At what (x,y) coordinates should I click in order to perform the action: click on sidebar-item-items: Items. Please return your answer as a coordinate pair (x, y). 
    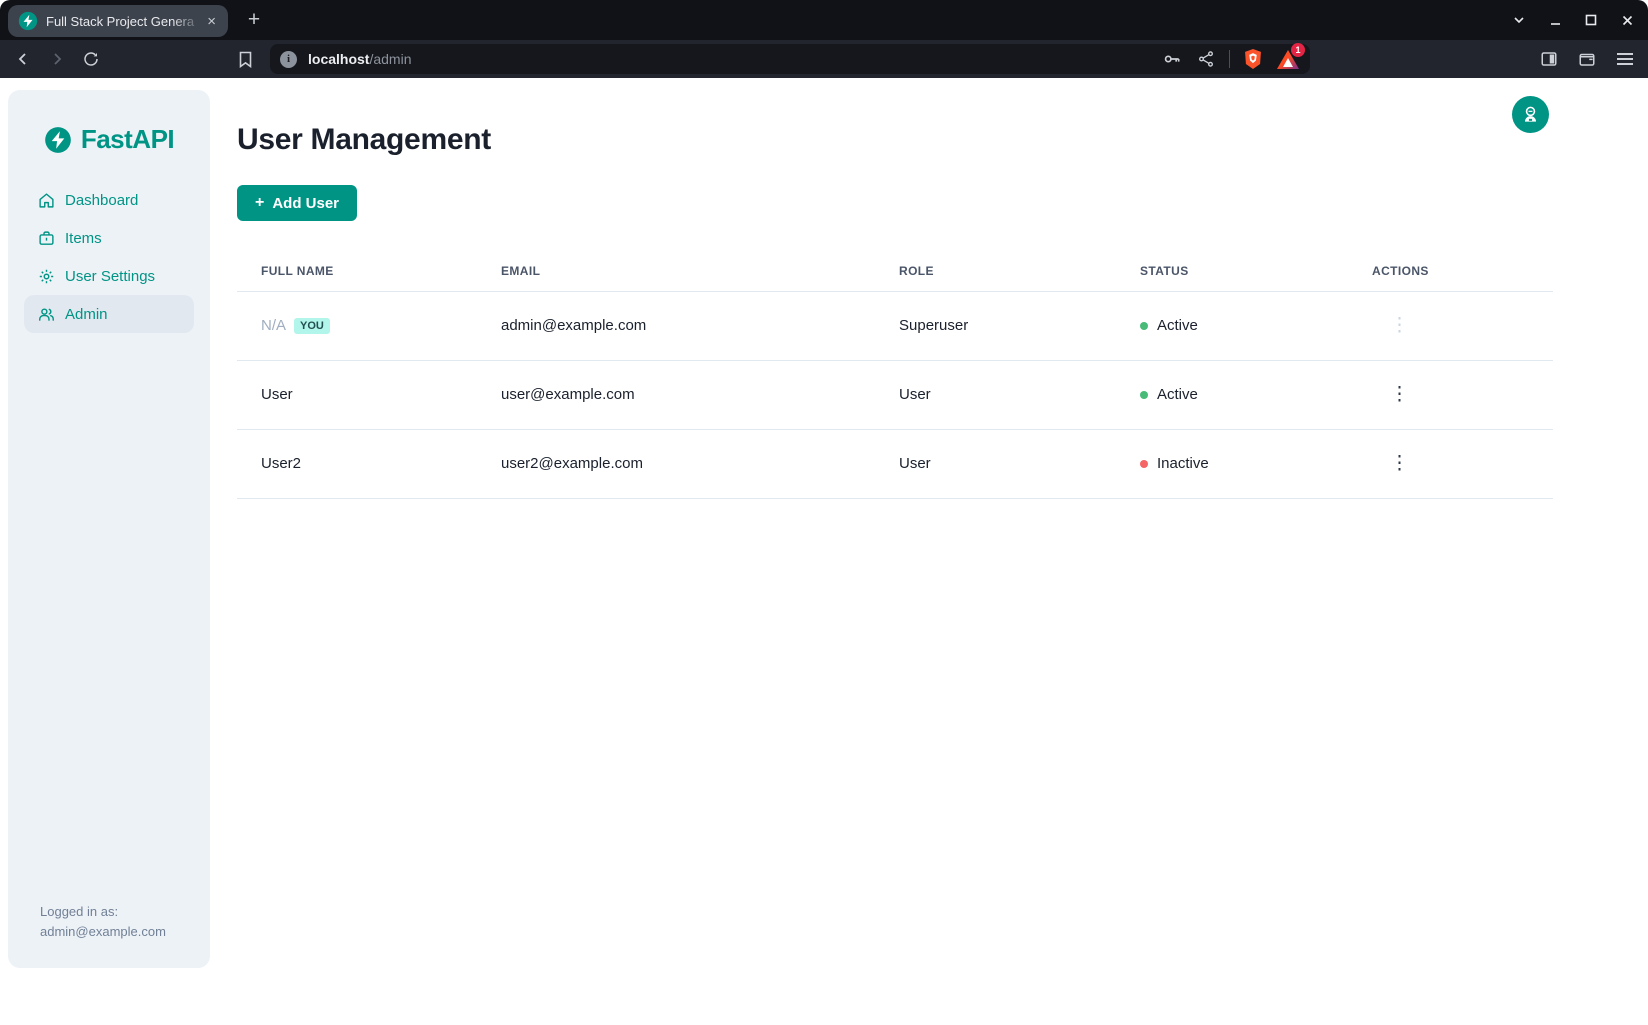
    Looking at the image, I should click on (109, 238).